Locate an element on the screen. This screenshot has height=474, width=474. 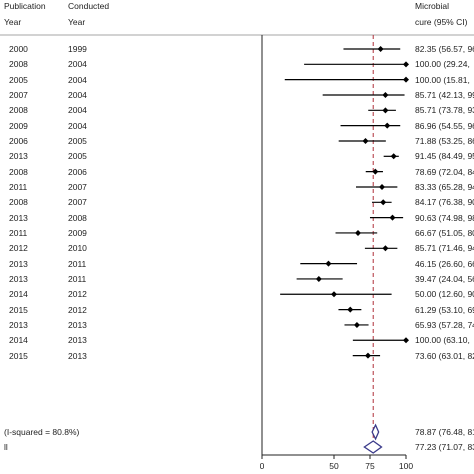
row-conducted-year: 2006 is located at coordinates (77, 172).